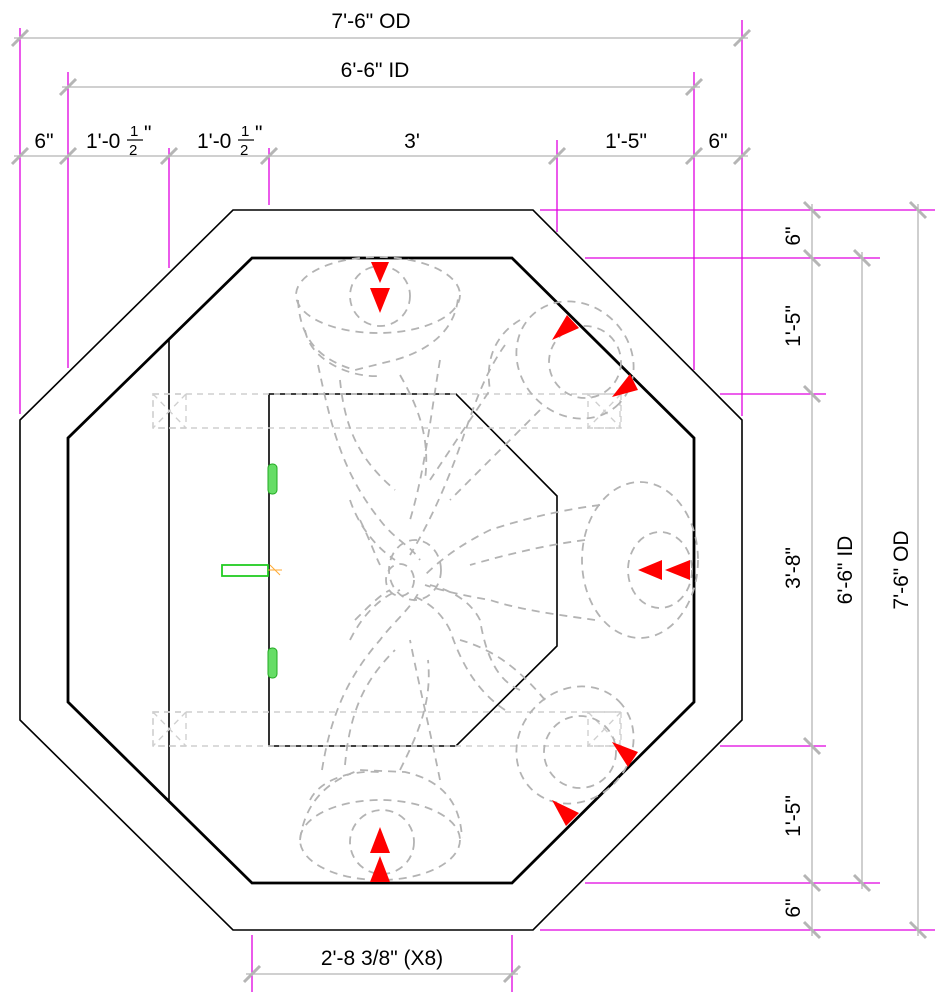 The width and height of the screenshot is (943, 994). Describe the element at coordinates (43, 141) in the screenshot. I see `dim-wall-left: 6"` at that location.